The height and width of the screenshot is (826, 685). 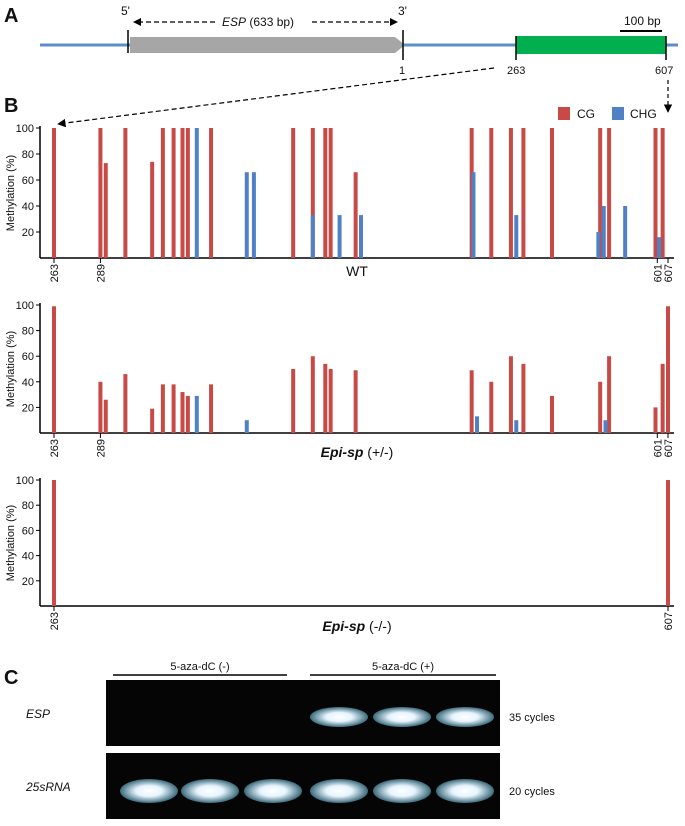 What do you see at coordinates (11, 193) in the screenshot?
I see `y-axis-label: Methylation (%)` at bounding box center [11, 193].